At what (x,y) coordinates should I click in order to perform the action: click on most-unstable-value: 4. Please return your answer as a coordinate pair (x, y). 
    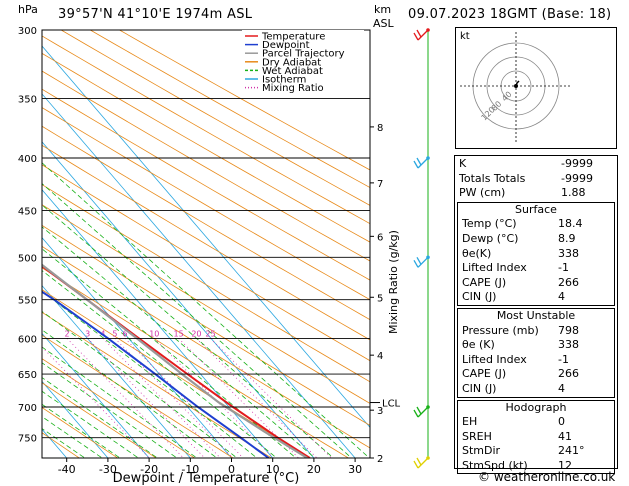
    Looking at the image, I should click on (561, 388).